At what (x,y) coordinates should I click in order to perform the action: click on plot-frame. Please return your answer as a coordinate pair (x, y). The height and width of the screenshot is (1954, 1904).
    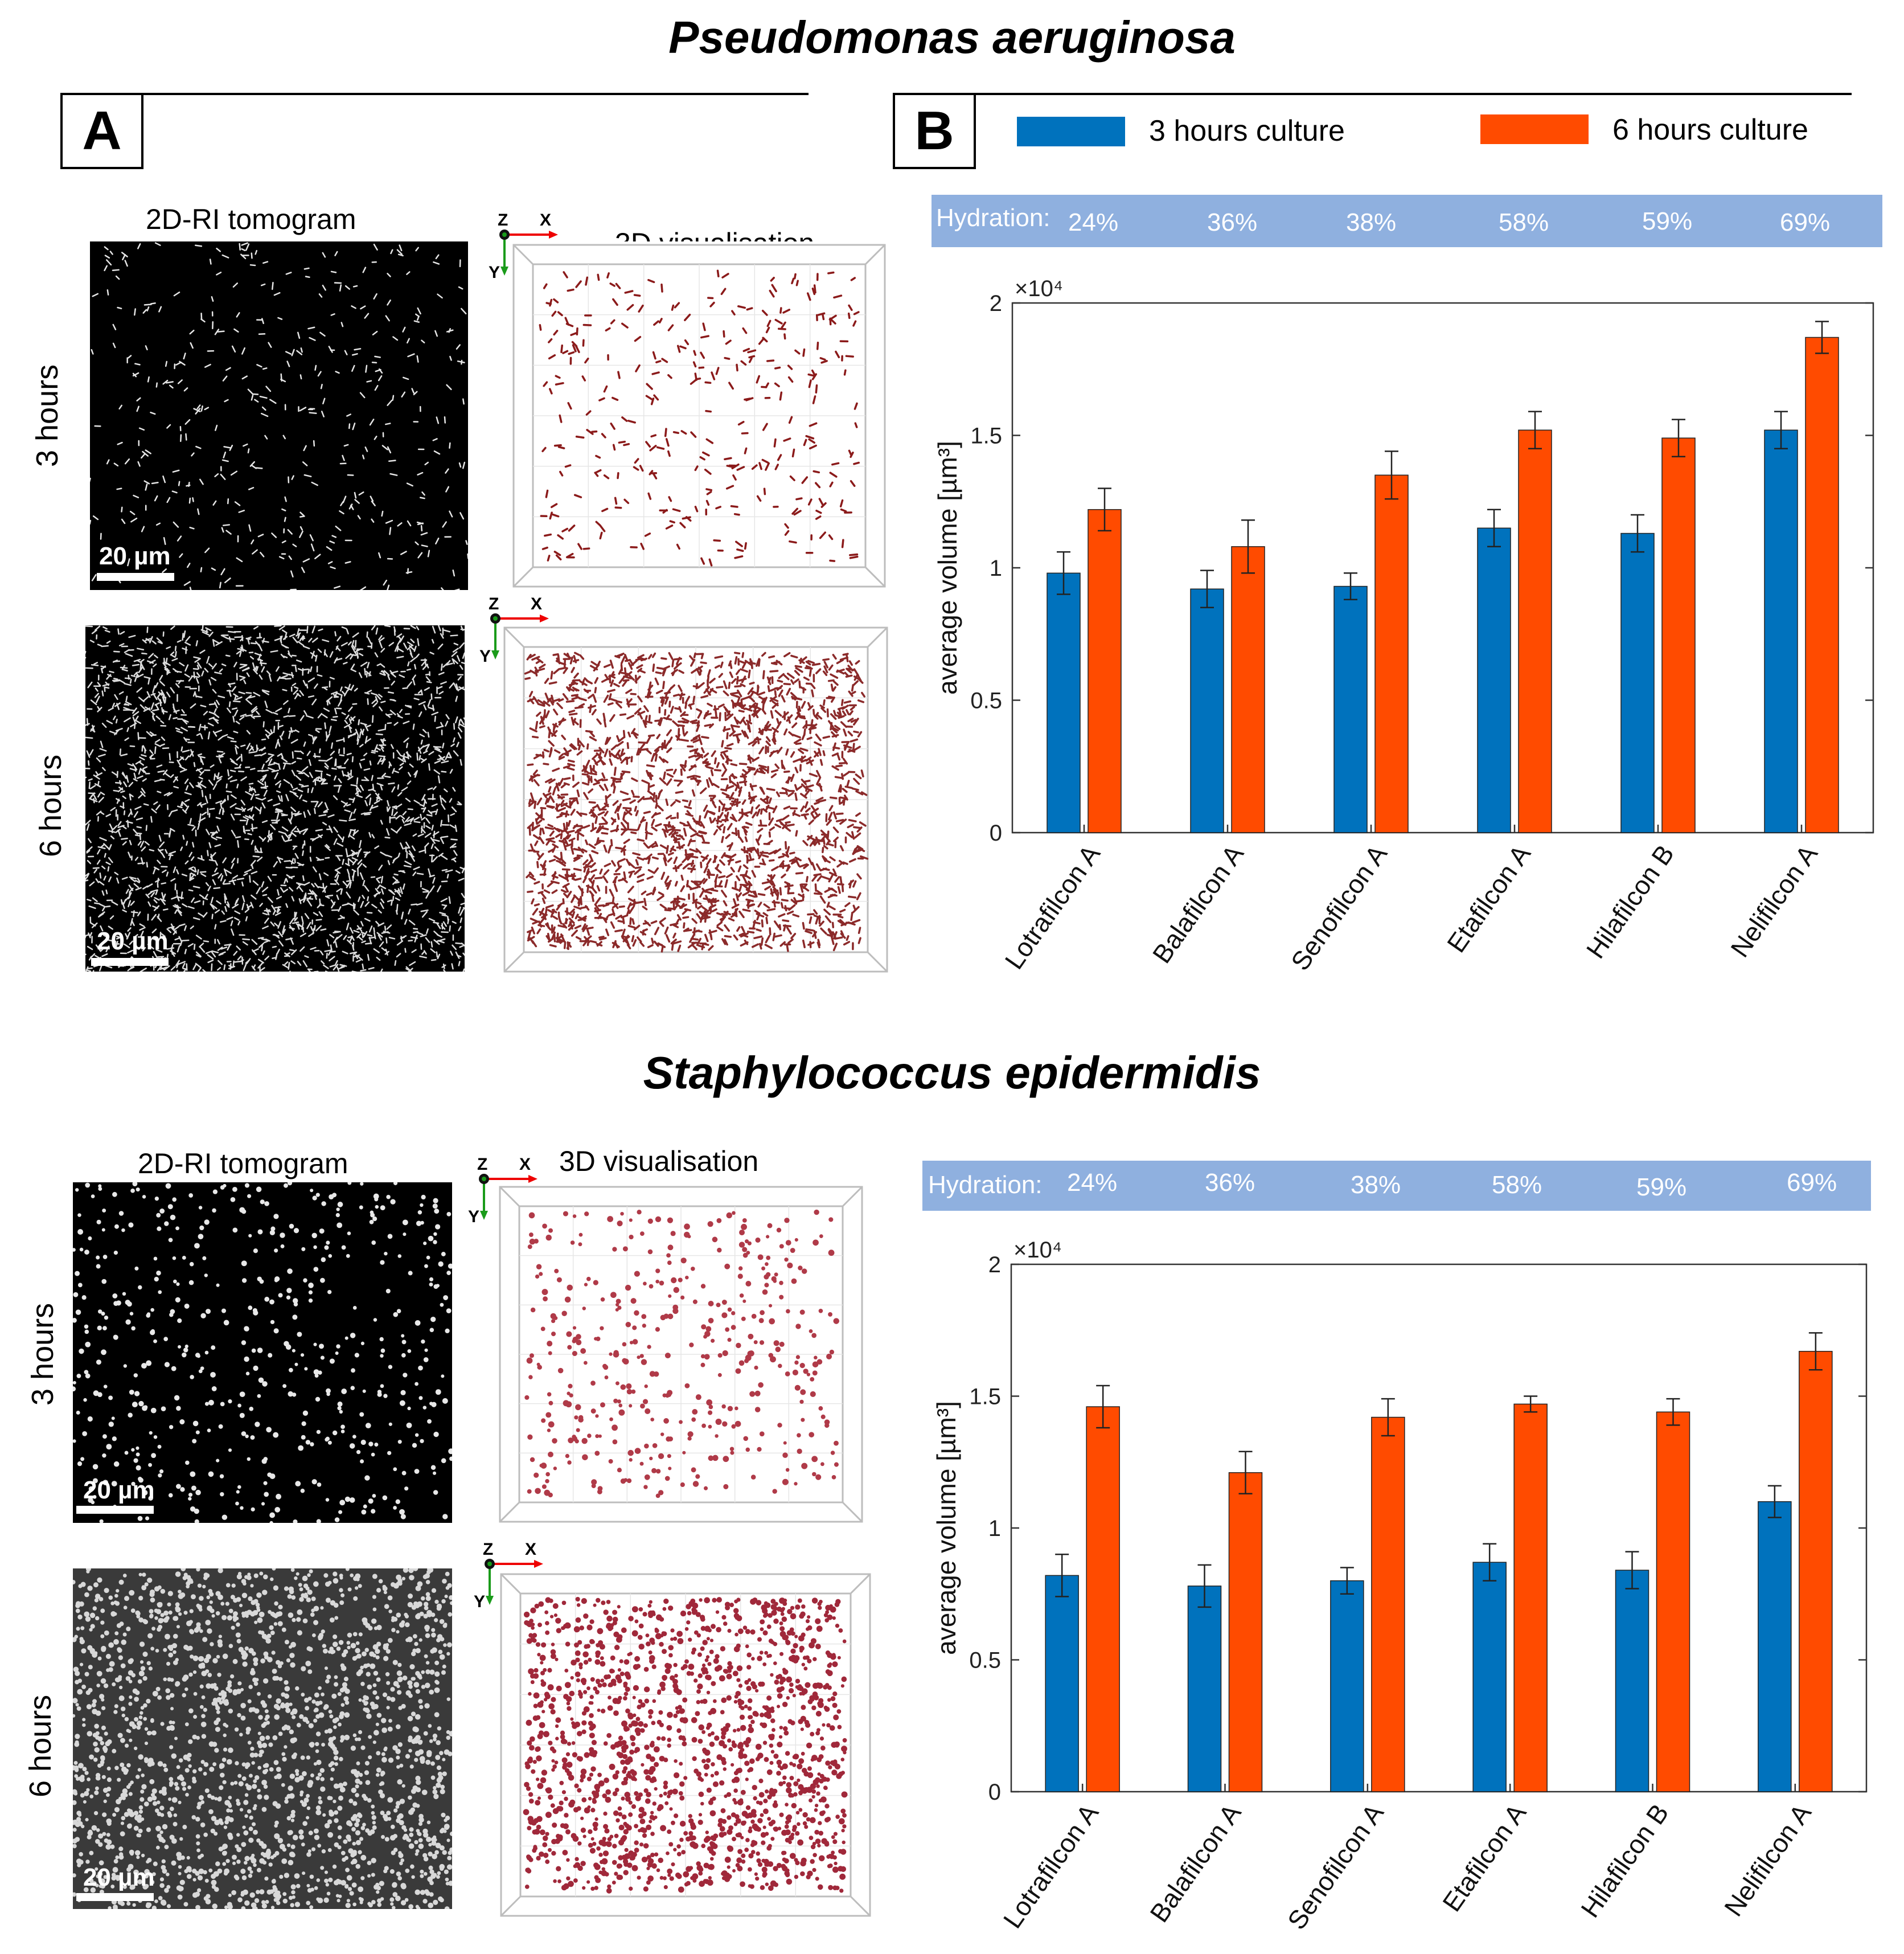
    Looking at the image, I should click on (1439, 1528).